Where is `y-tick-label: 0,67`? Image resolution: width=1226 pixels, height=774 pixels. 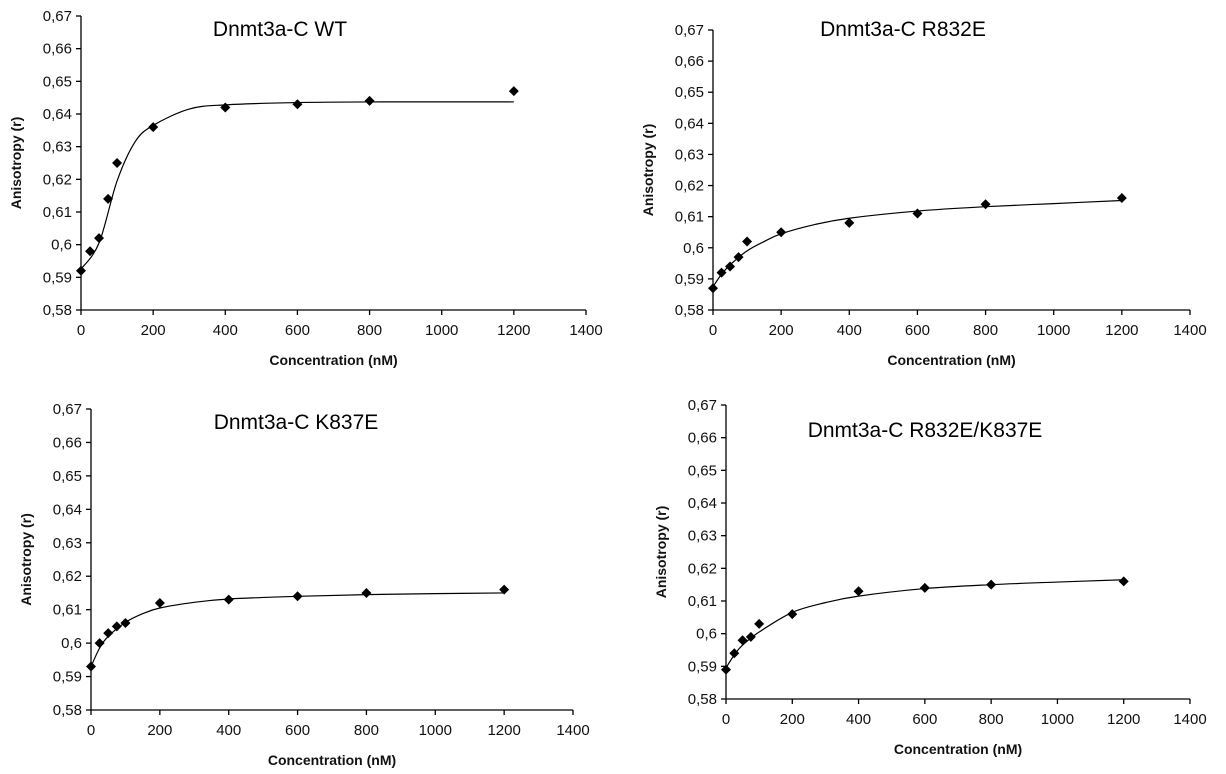 y-tick-label: 0,67 is located at coordinates (67, 409).